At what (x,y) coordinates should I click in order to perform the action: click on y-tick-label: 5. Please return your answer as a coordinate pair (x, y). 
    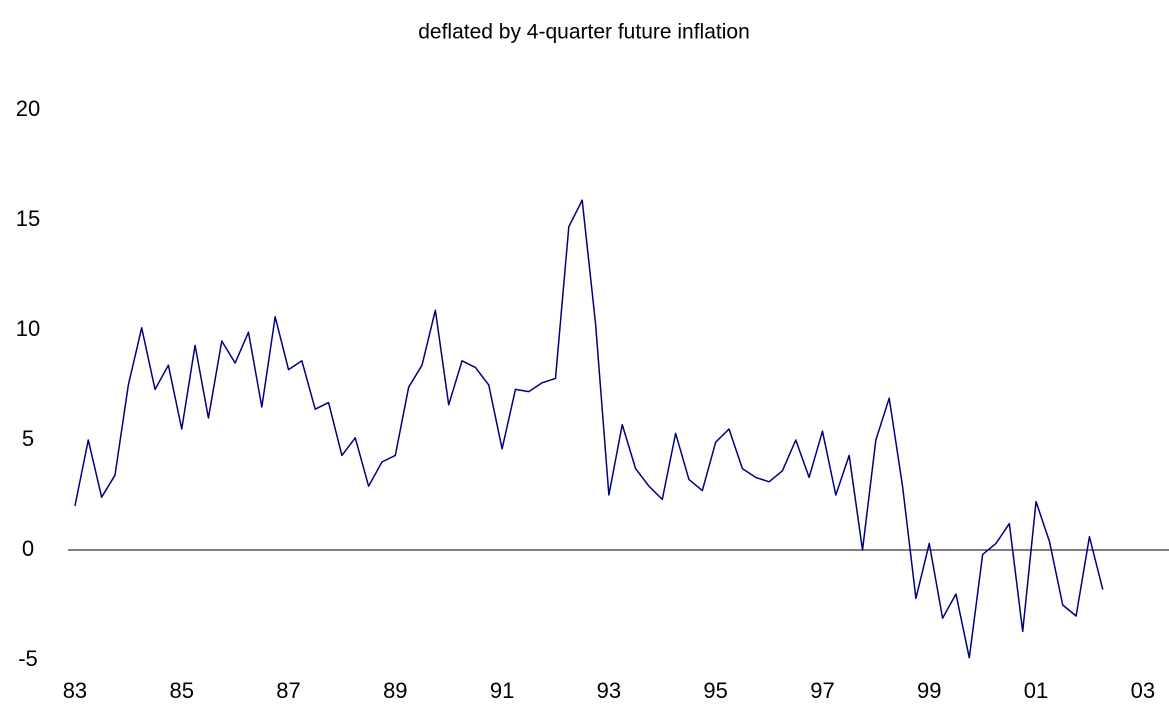
    Looking at the image, I should click on (28, 438).